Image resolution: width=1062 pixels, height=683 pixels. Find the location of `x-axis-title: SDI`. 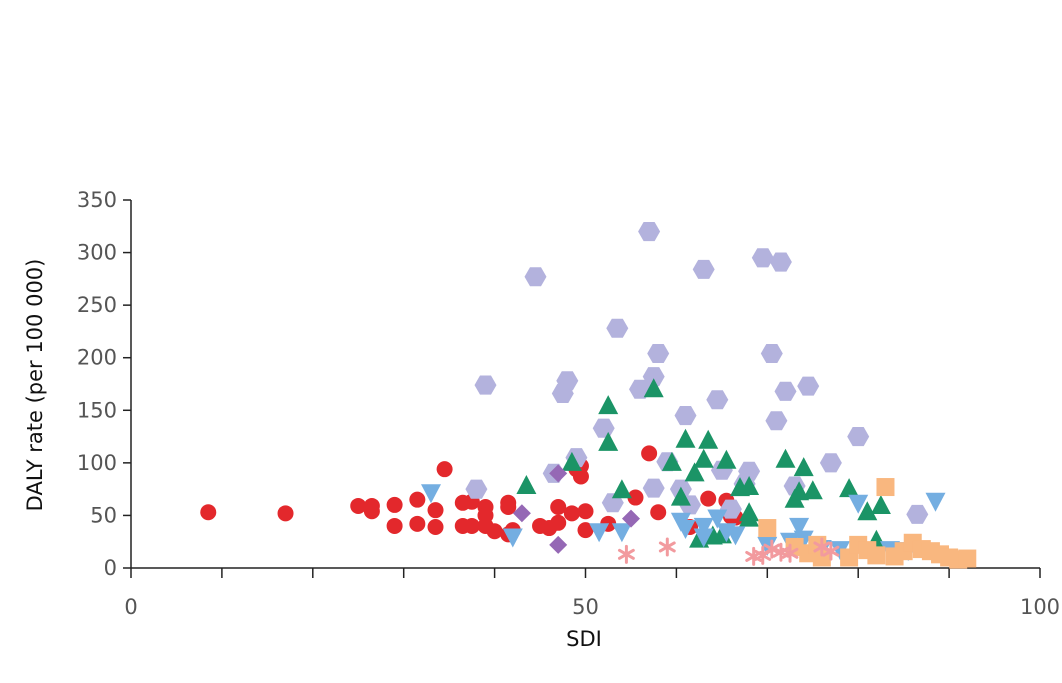

x-axis-title: SDI is located at coordinates (584, 639).